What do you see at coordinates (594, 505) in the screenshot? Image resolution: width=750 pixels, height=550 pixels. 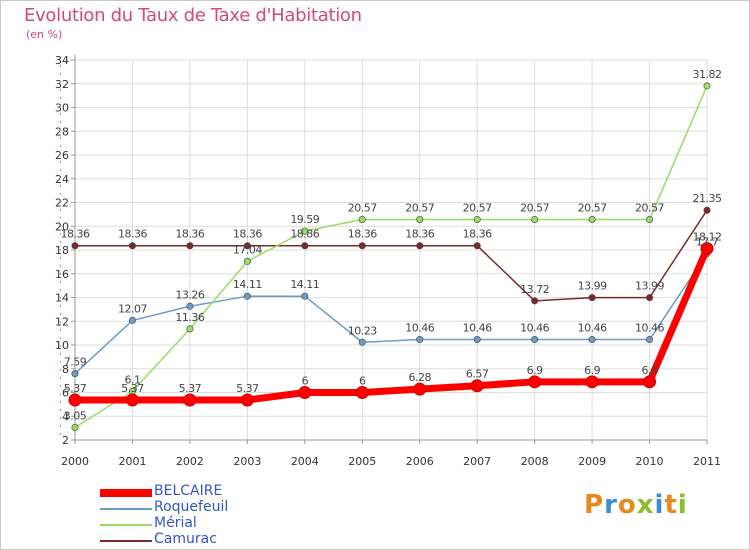 I see `logo-letter: P` at bounding box center [594, 505].